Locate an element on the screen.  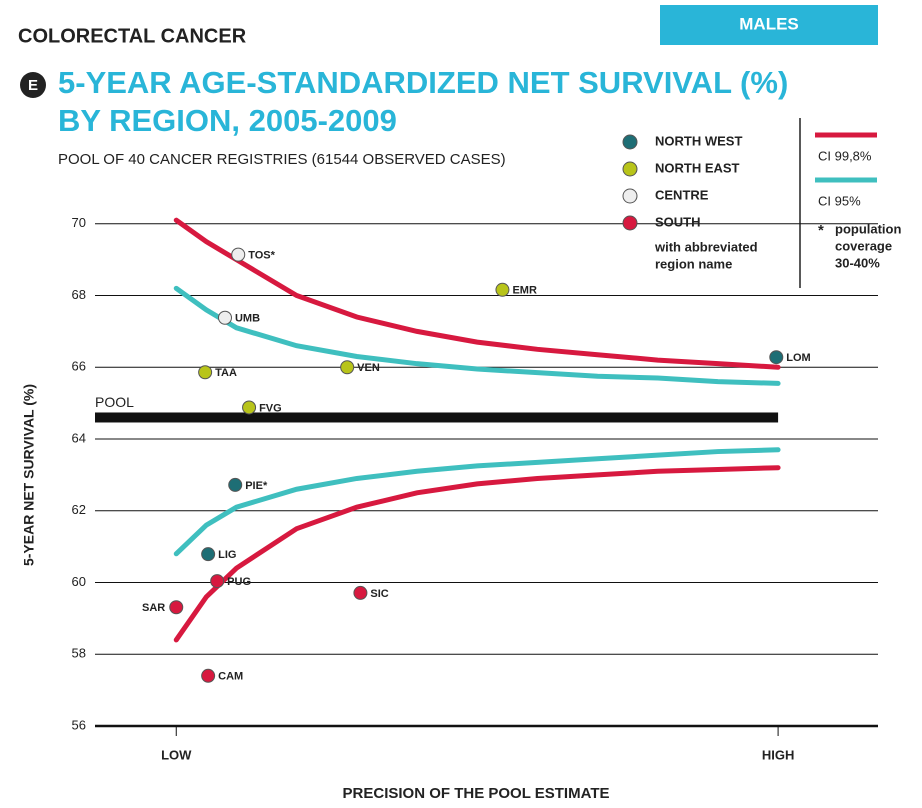
legend-note: with abbreviated is located at coordinates (706, 246).